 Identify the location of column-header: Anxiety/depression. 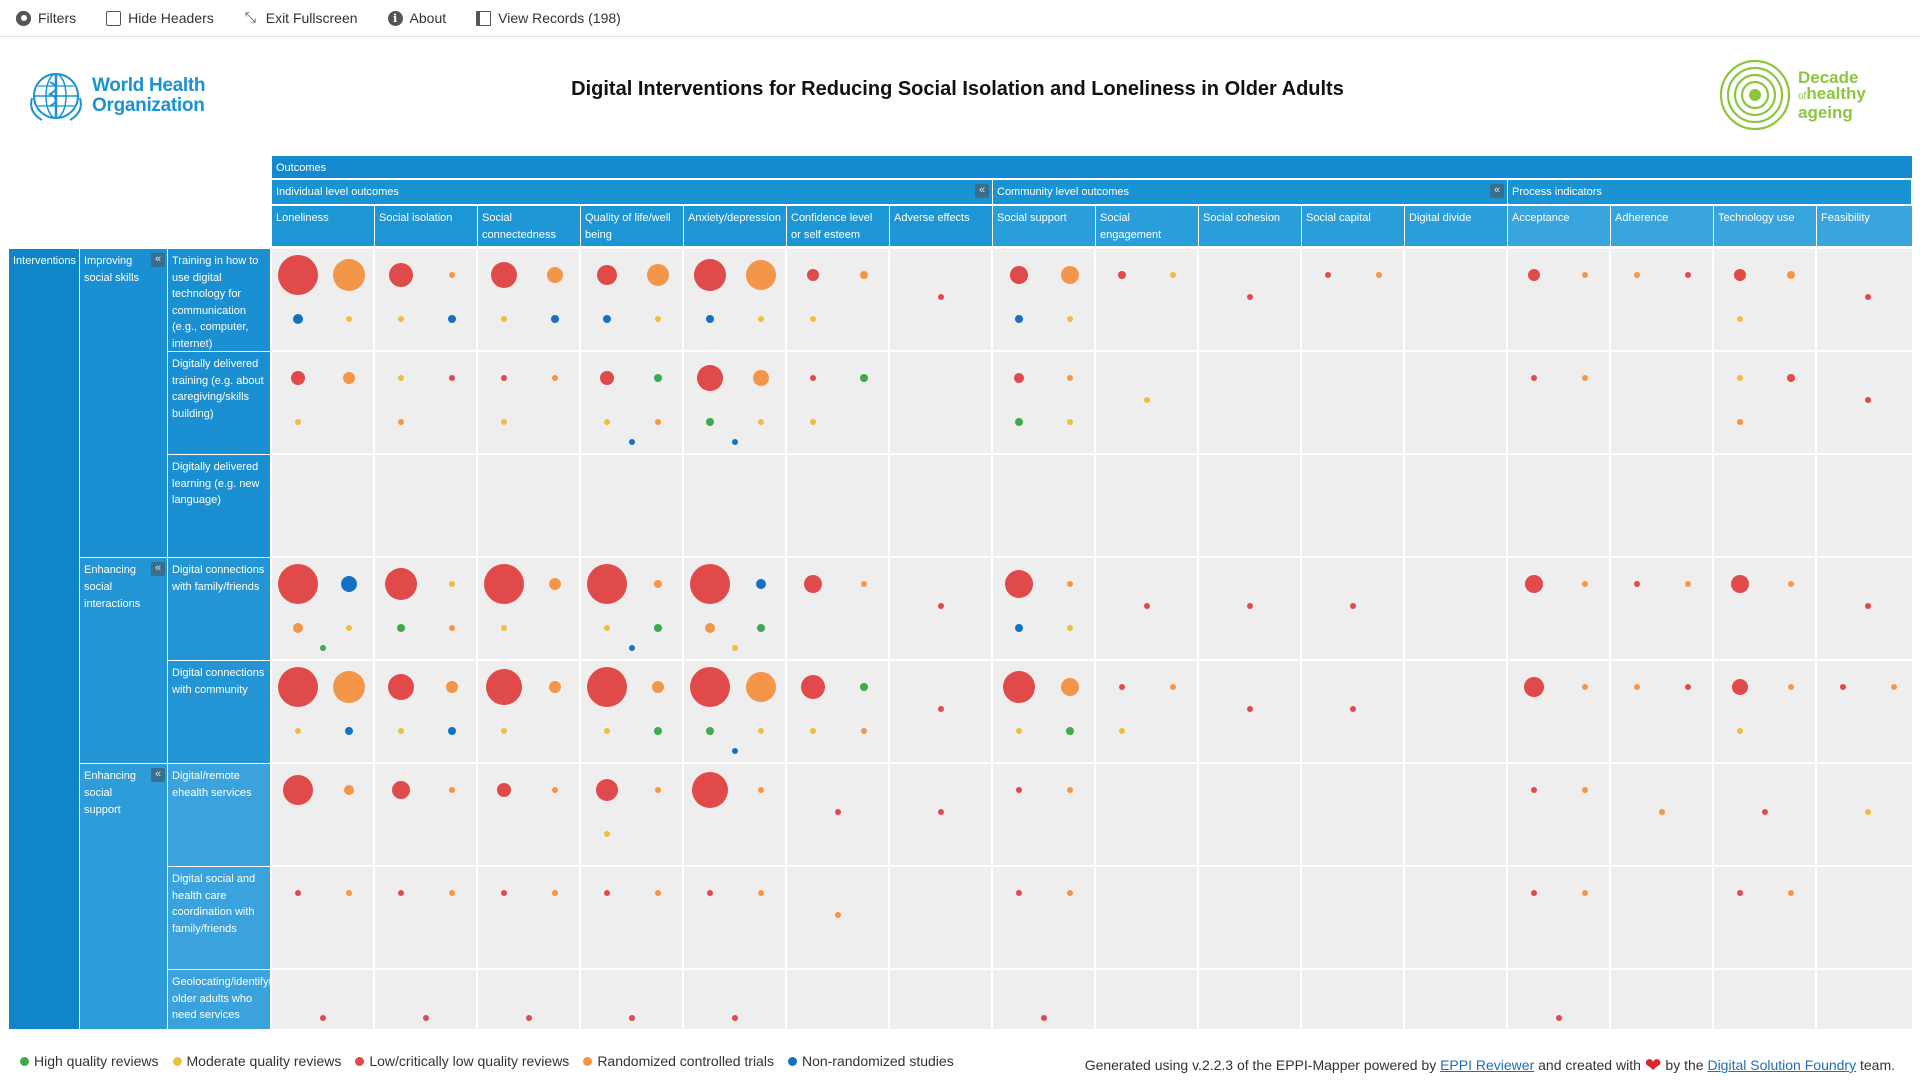
(735, 226).